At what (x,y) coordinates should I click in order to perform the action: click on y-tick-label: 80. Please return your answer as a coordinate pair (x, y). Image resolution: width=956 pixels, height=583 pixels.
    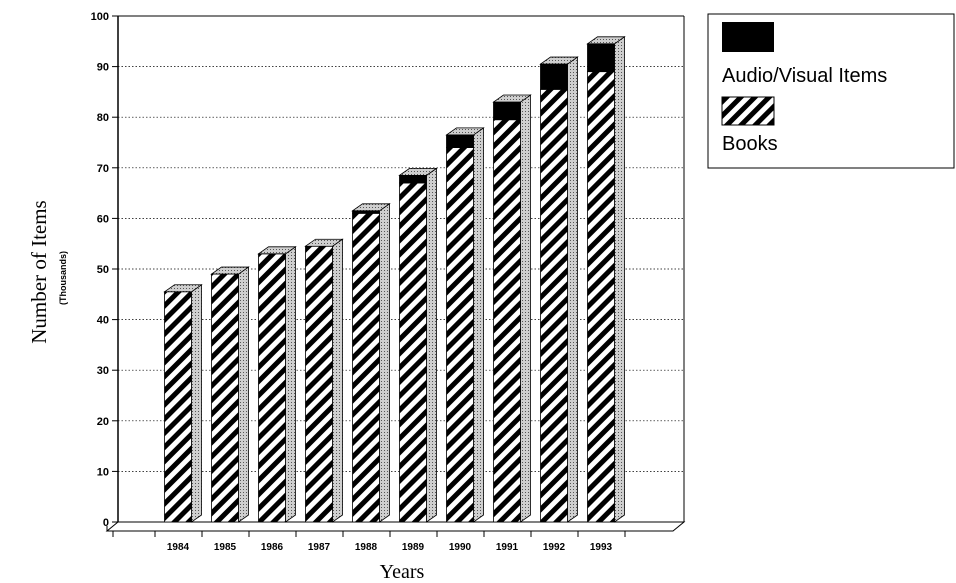
    Looking at the image, I should click on (103, 118).